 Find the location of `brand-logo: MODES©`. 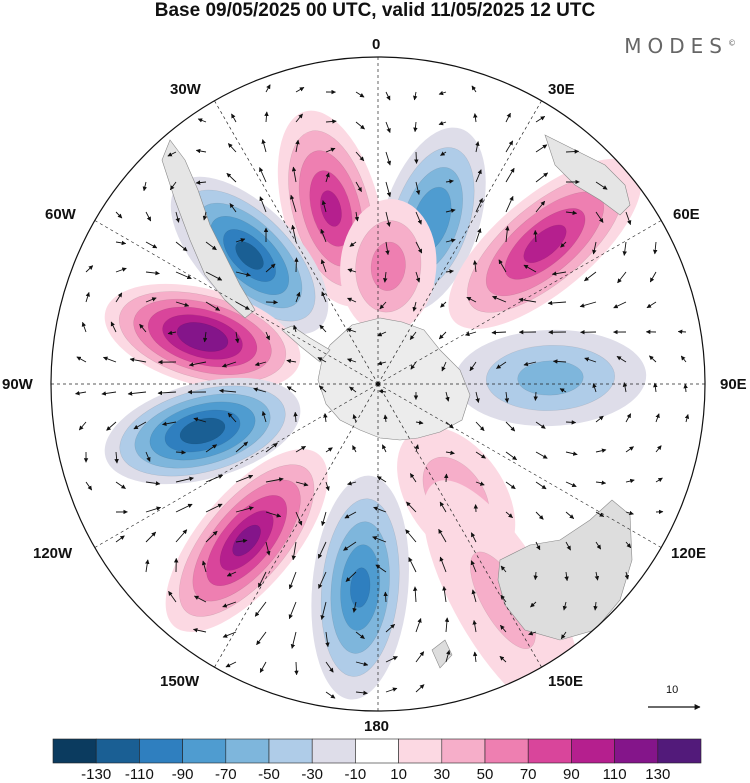

brand-logo: MODES© is located at coordinates (680, 46).